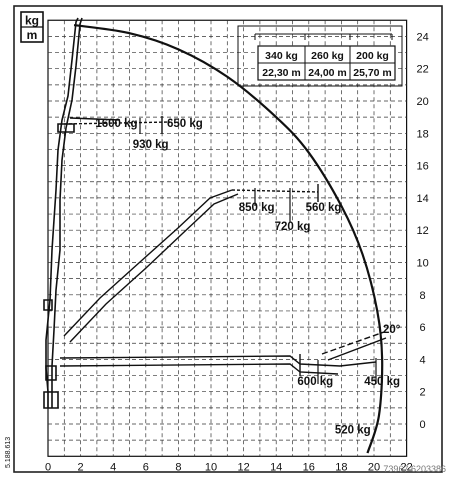 This screenshot has height=480, width=452. Describe the element at coordinates (32, 35) in the screenshot. I see `unit-m-label: m` at that location.